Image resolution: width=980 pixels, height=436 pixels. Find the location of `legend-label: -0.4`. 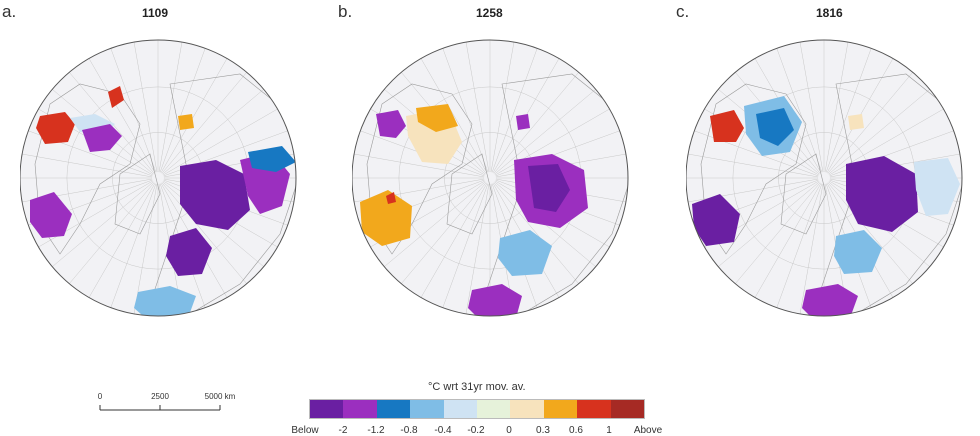

legend-label: -0.4 is located at coordinates (443, 430).